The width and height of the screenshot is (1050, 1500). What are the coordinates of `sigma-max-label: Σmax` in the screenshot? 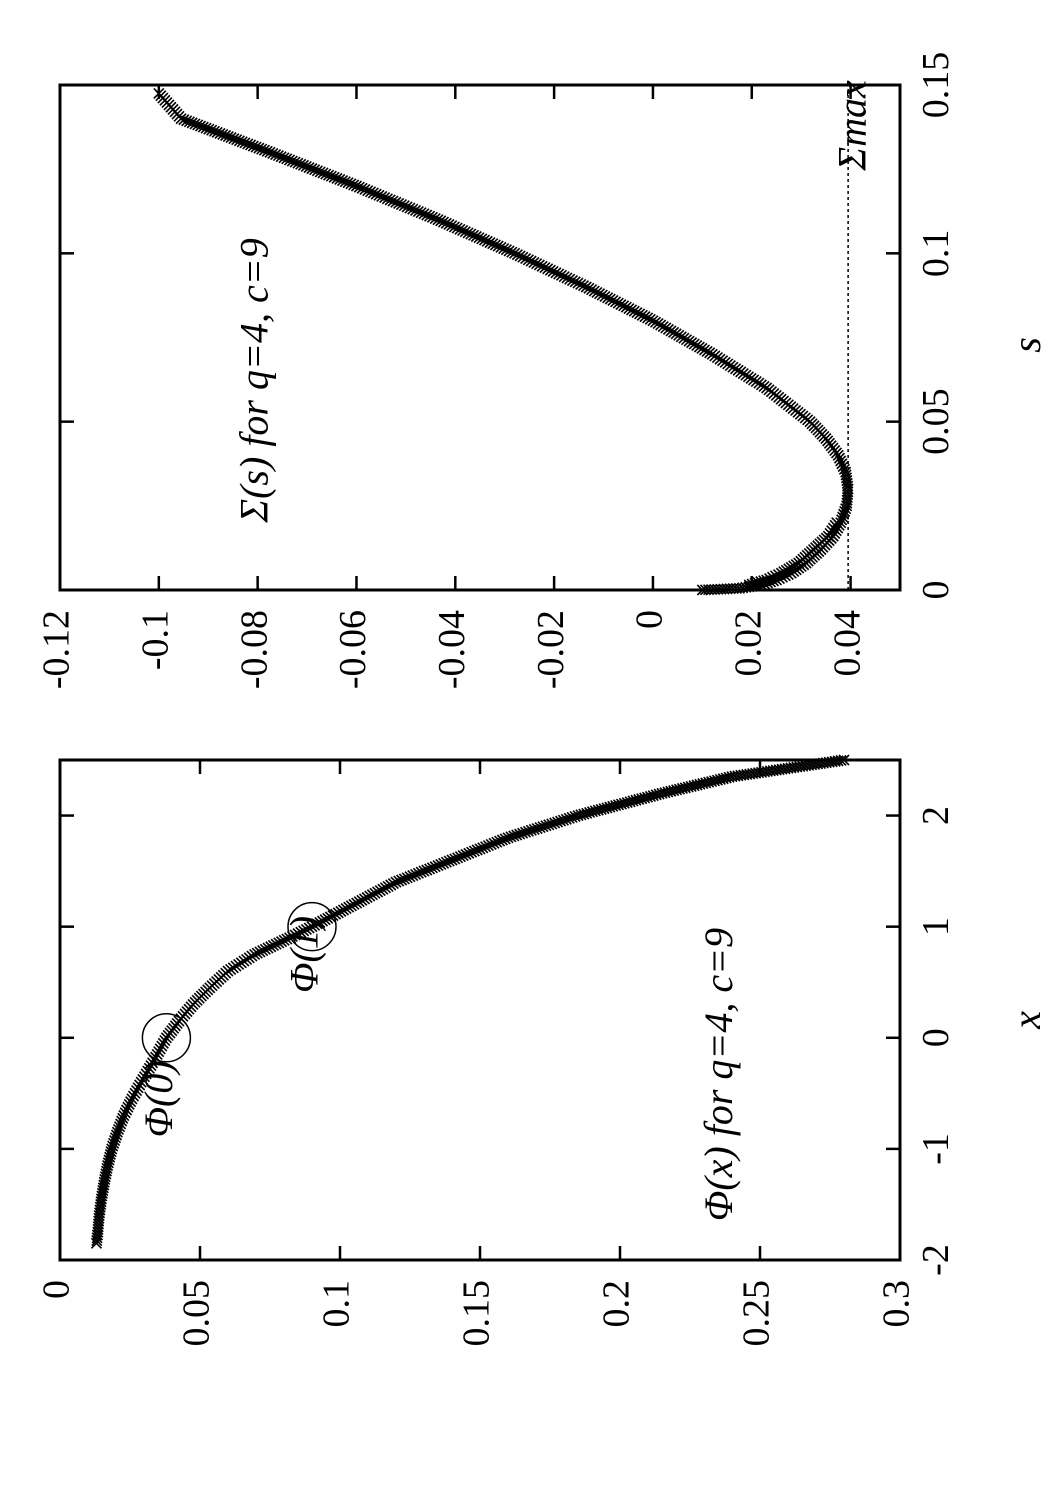 It's located at (851, 126).